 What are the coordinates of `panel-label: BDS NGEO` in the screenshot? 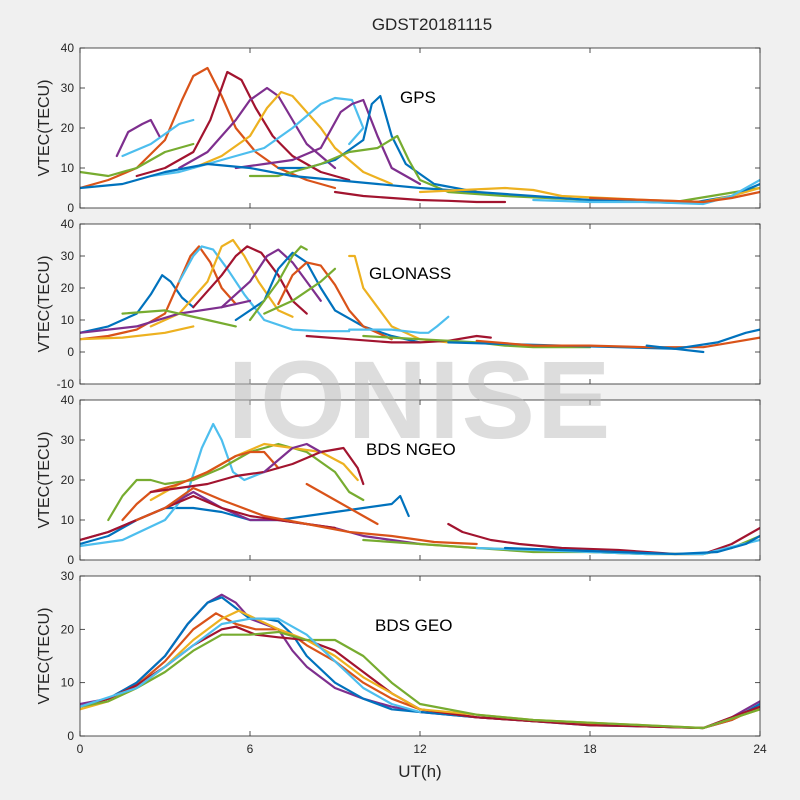 It's located at (411, 449).